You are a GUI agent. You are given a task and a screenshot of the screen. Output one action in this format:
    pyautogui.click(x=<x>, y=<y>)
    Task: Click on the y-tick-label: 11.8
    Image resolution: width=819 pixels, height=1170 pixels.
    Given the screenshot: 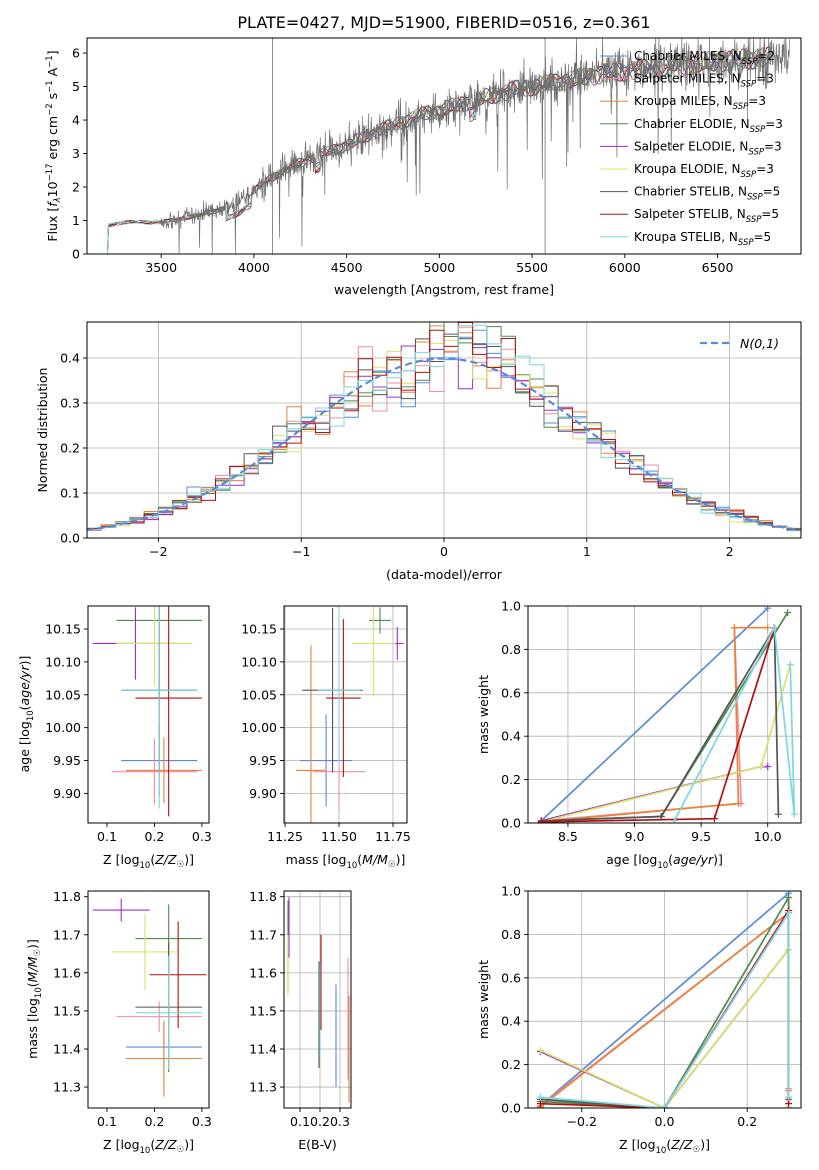 What is the action you would take?
    pyautogui.click(x=67, y=896)
    